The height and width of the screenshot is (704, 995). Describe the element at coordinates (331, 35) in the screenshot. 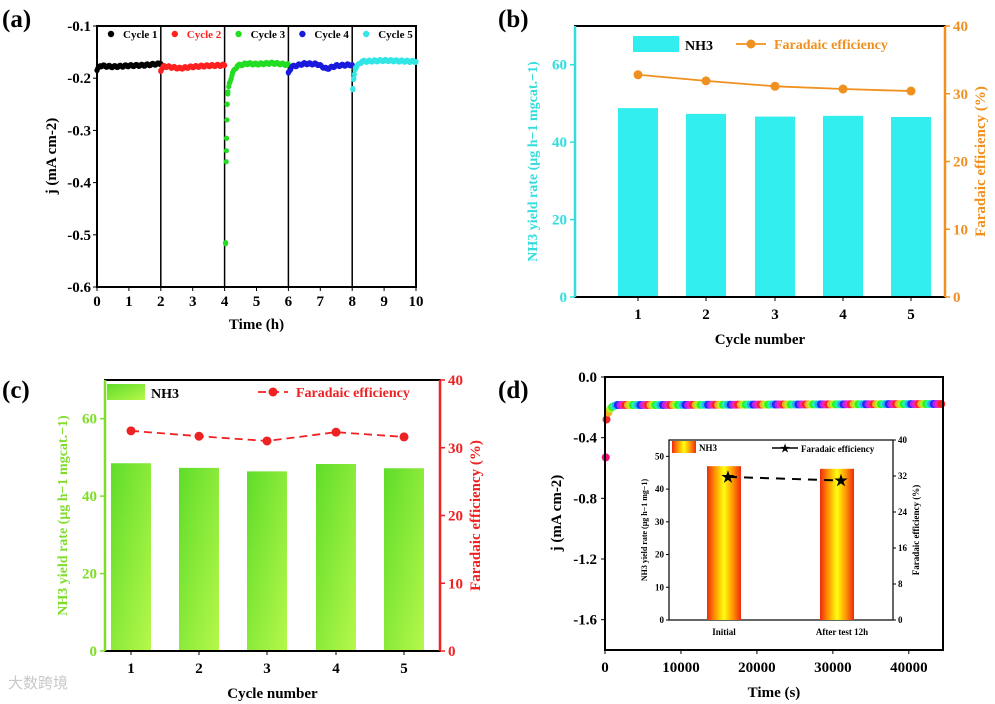

I see `legend-label: Cycle 4` at that location.